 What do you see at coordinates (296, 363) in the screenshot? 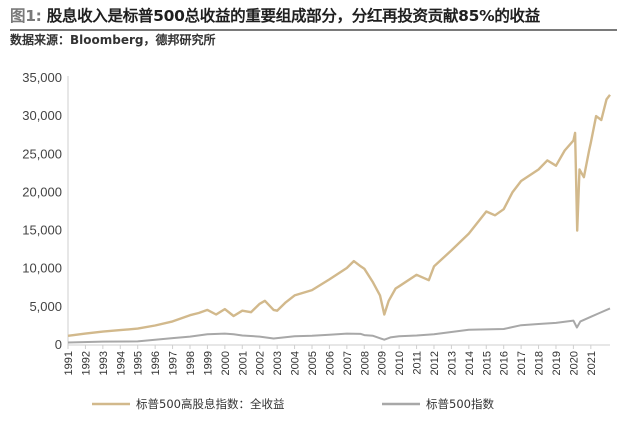
I see `x-tick-label: 2004` at bounding box center [296, 363].